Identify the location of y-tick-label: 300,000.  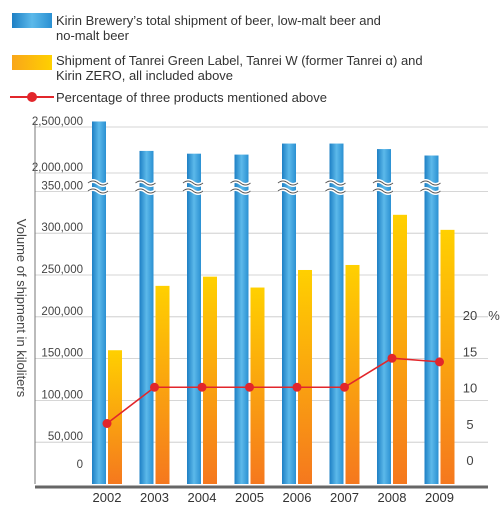
(62, 228).